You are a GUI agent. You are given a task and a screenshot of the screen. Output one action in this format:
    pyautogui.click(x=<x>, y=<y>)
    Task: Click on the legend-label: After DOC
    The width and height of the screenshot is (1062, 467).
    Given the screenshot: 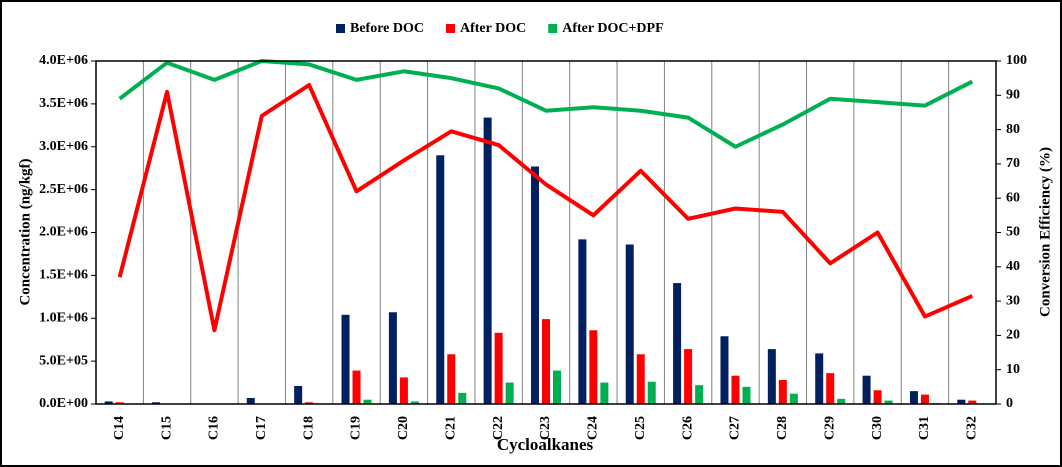 What is the action you would take?
    pyautogui.click(x=493, y=28)
    